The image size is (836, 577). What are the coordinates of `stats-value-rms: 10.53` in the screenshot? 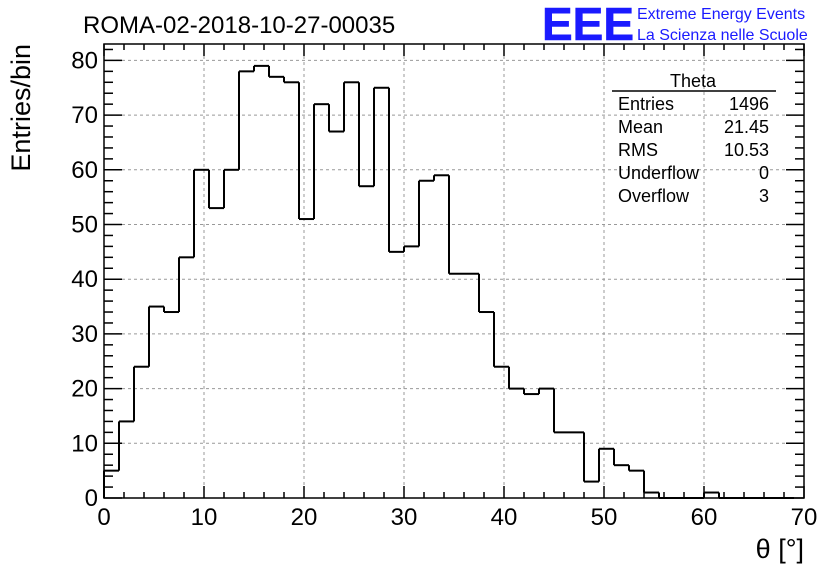 It's located at (746, 150).